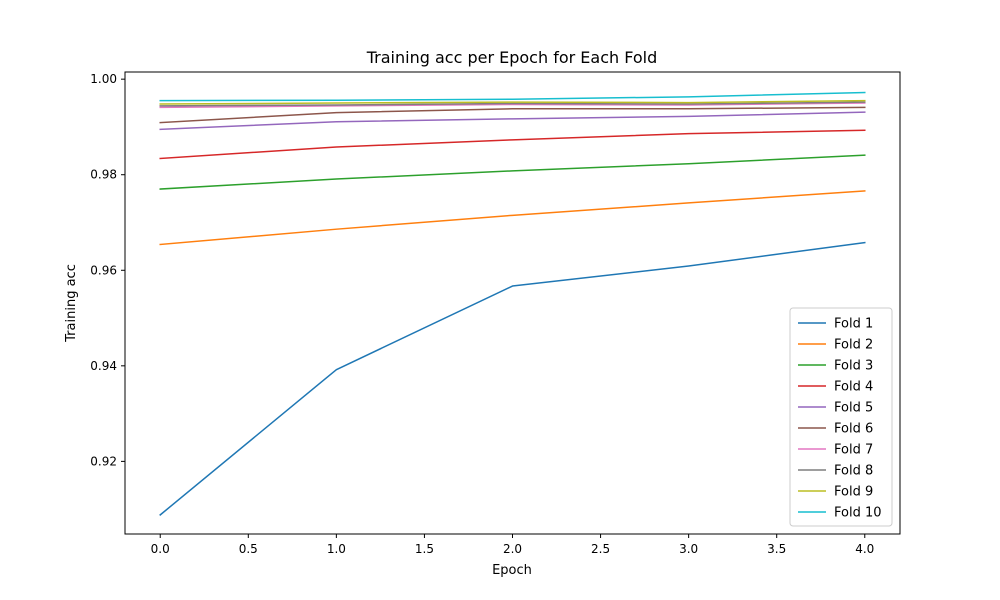 The width and height of the screenshot is (1000, 600). What do you see at coordinates (853, 408) in the screenshot?
I see `legend-label: Fold 5` at bounding box center [853, 408].